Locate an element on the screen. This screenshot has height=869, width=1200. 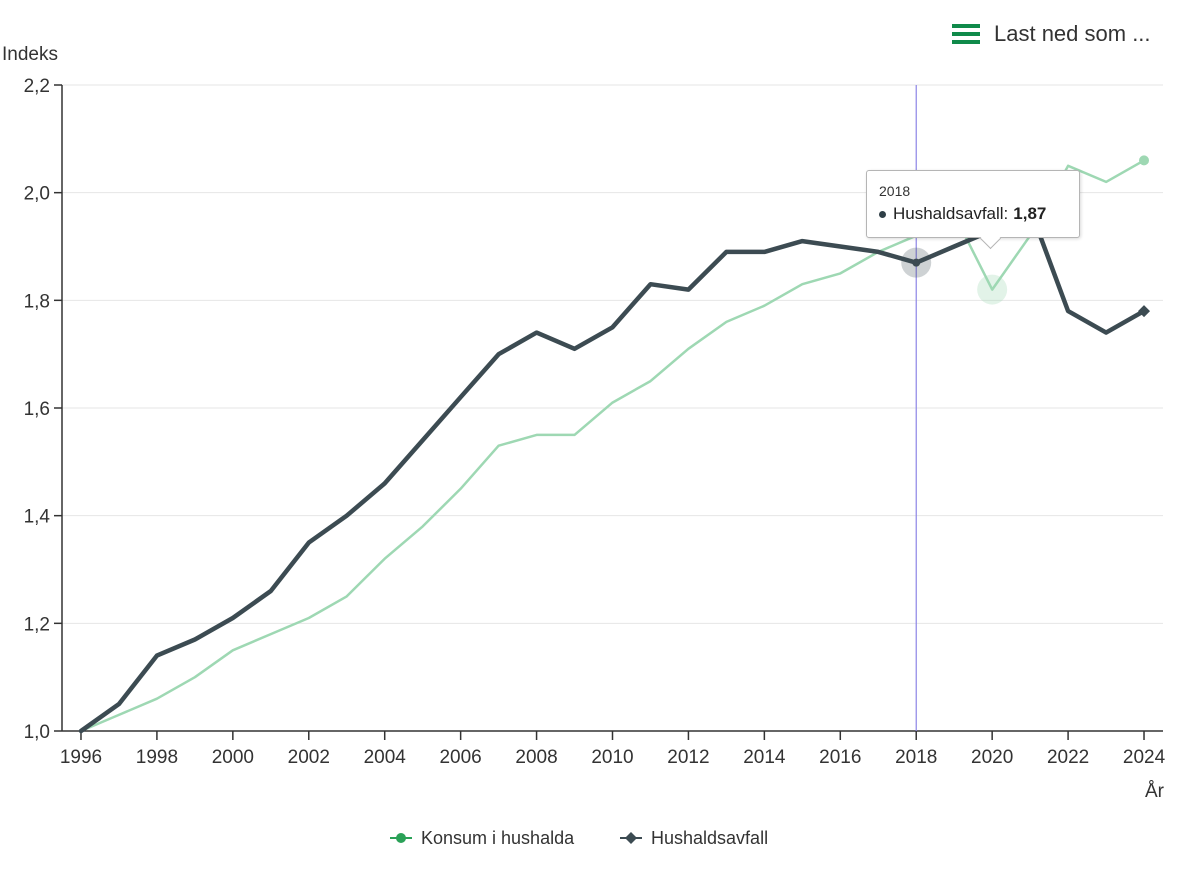
y-tick-label: 1,6 is located at coordinates (37, 409).